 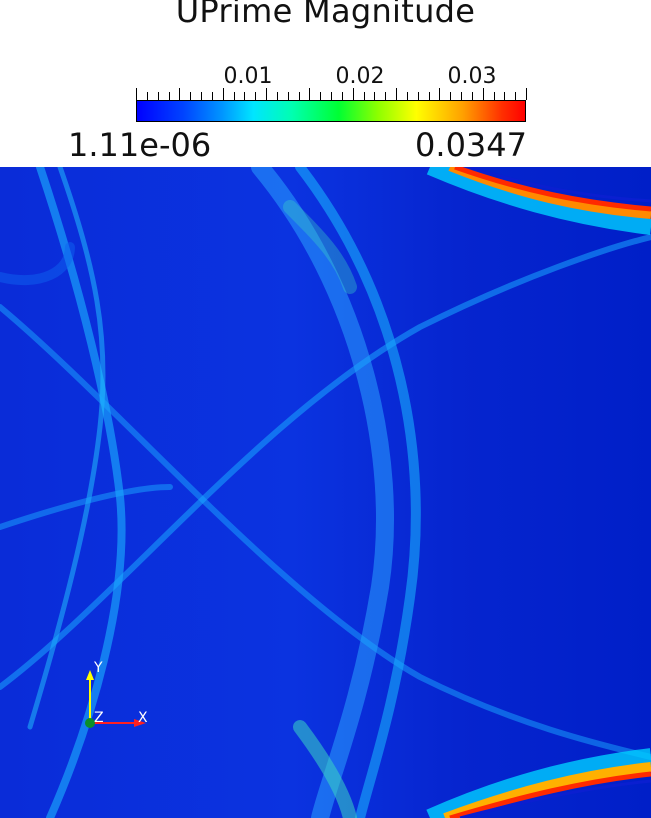 I want to click on z-axis-label: Z, so click(x=99, y=718).